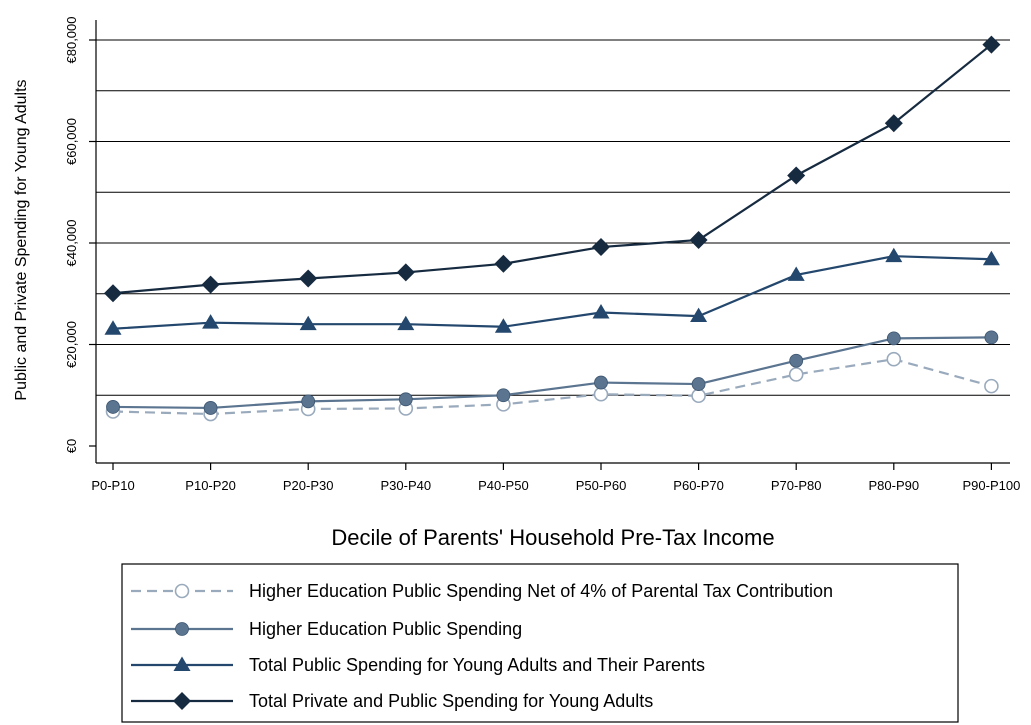  Describe the element at coordinates (71, 344) in the screenshot. I see `y-tick-label: €20,000` at that location.